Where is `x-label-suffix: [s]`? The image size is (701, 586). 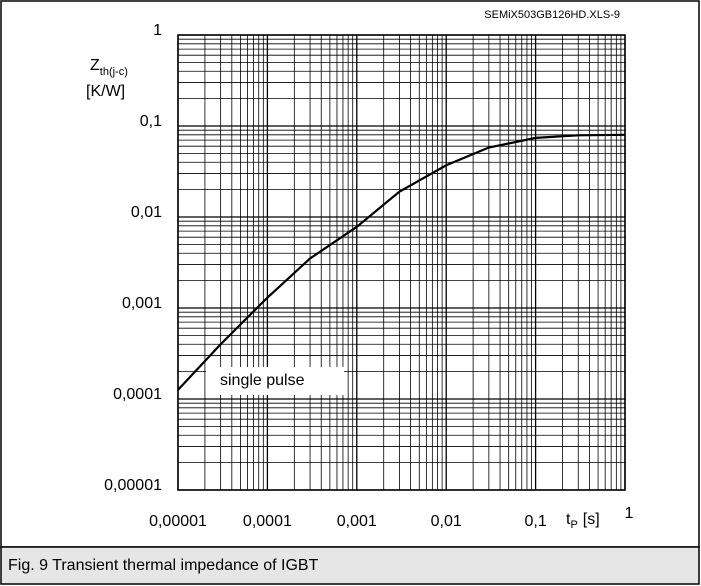
x-label-suffix: [s] is located at coordinates (591, 519).